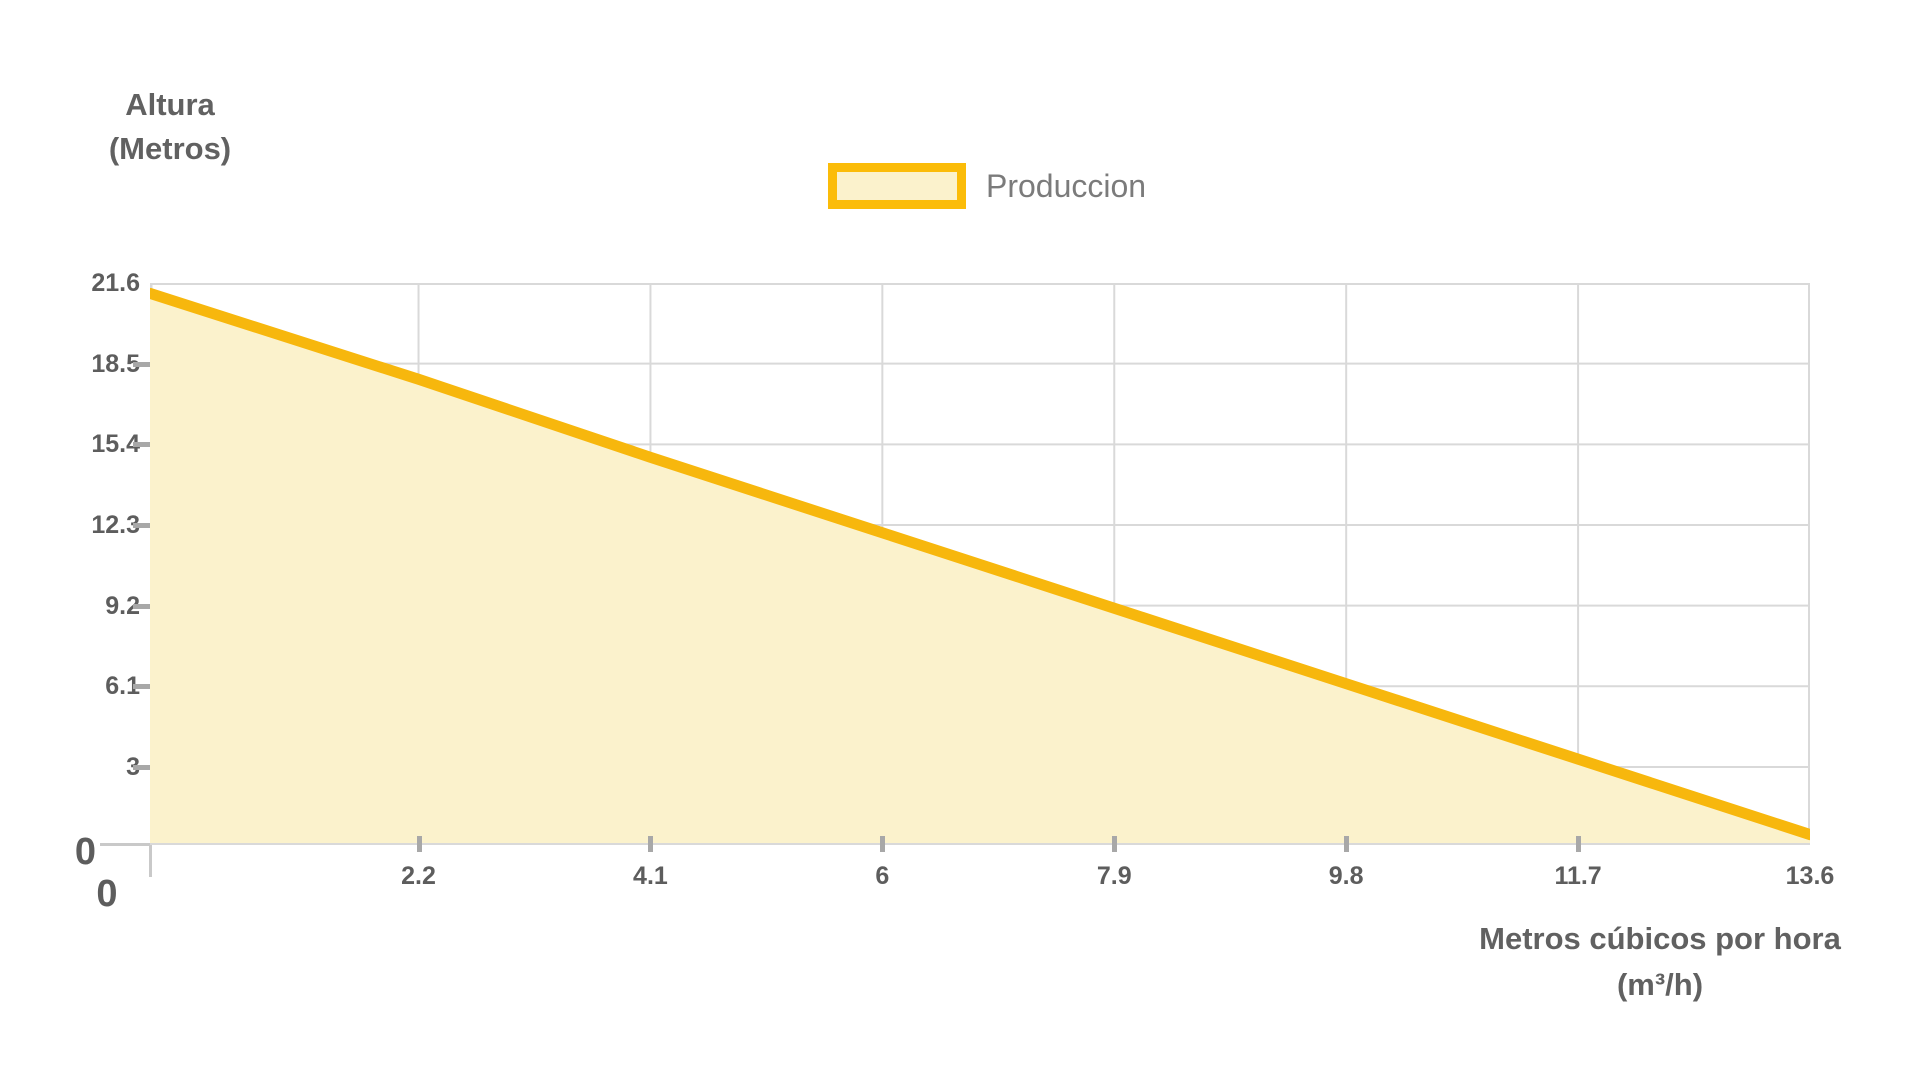 Image resolution: width=1920 pixels, height=1080 pixels. Describe the element at coordinates (170, 127) in the screenshot. I see `y-axis-title: Altura (Metros)` at that location.